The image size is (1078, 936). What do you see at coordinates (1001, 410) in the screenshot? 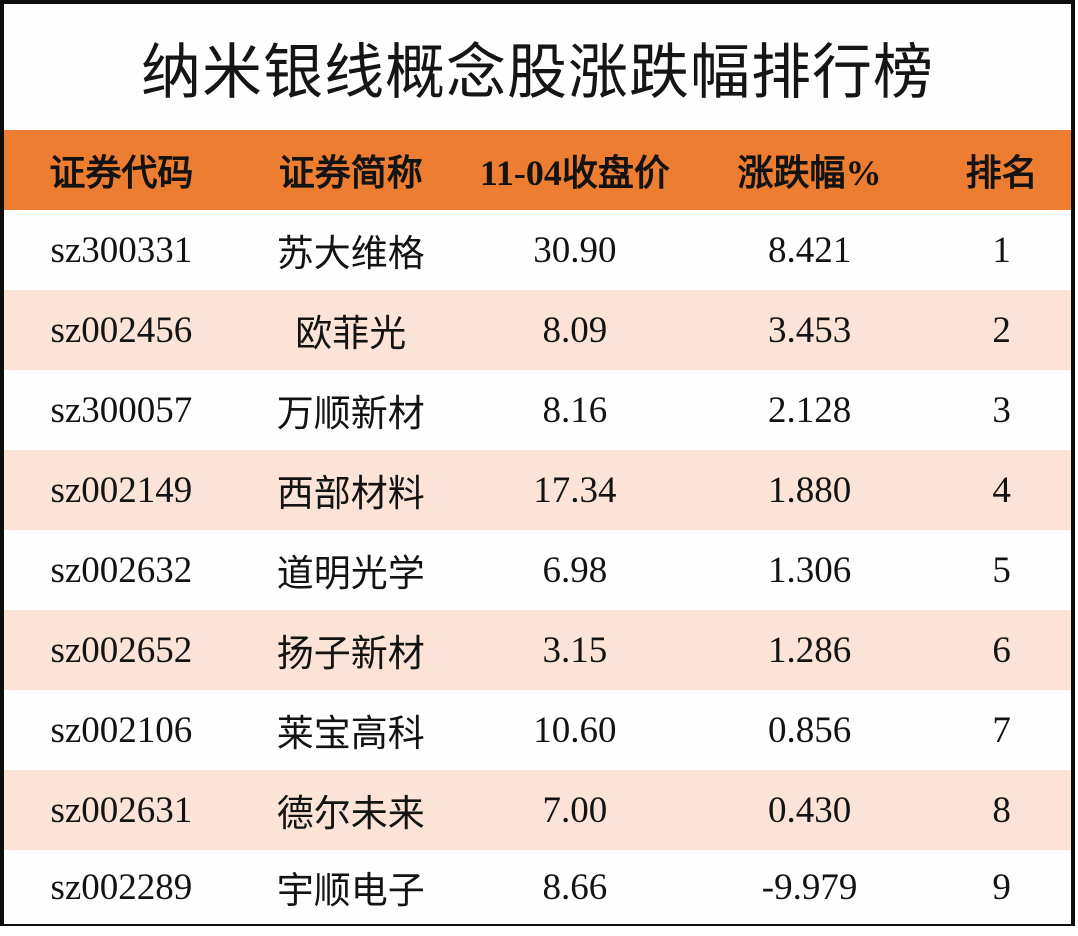
I see `rank-cell: 3` at bounding box center [1001, 410].